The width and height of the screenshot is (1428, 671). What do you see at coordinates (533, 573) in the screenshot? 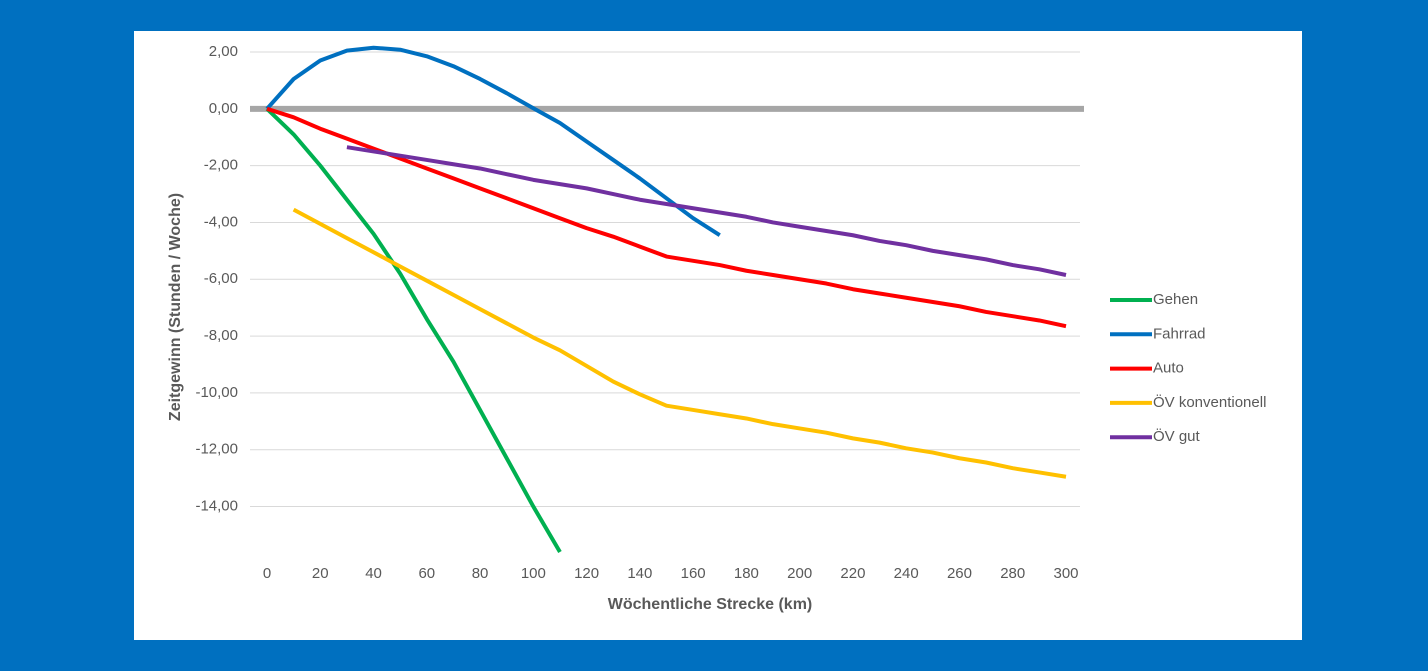
I see `x-tick-label: 100` at bounding box center [533, 573].